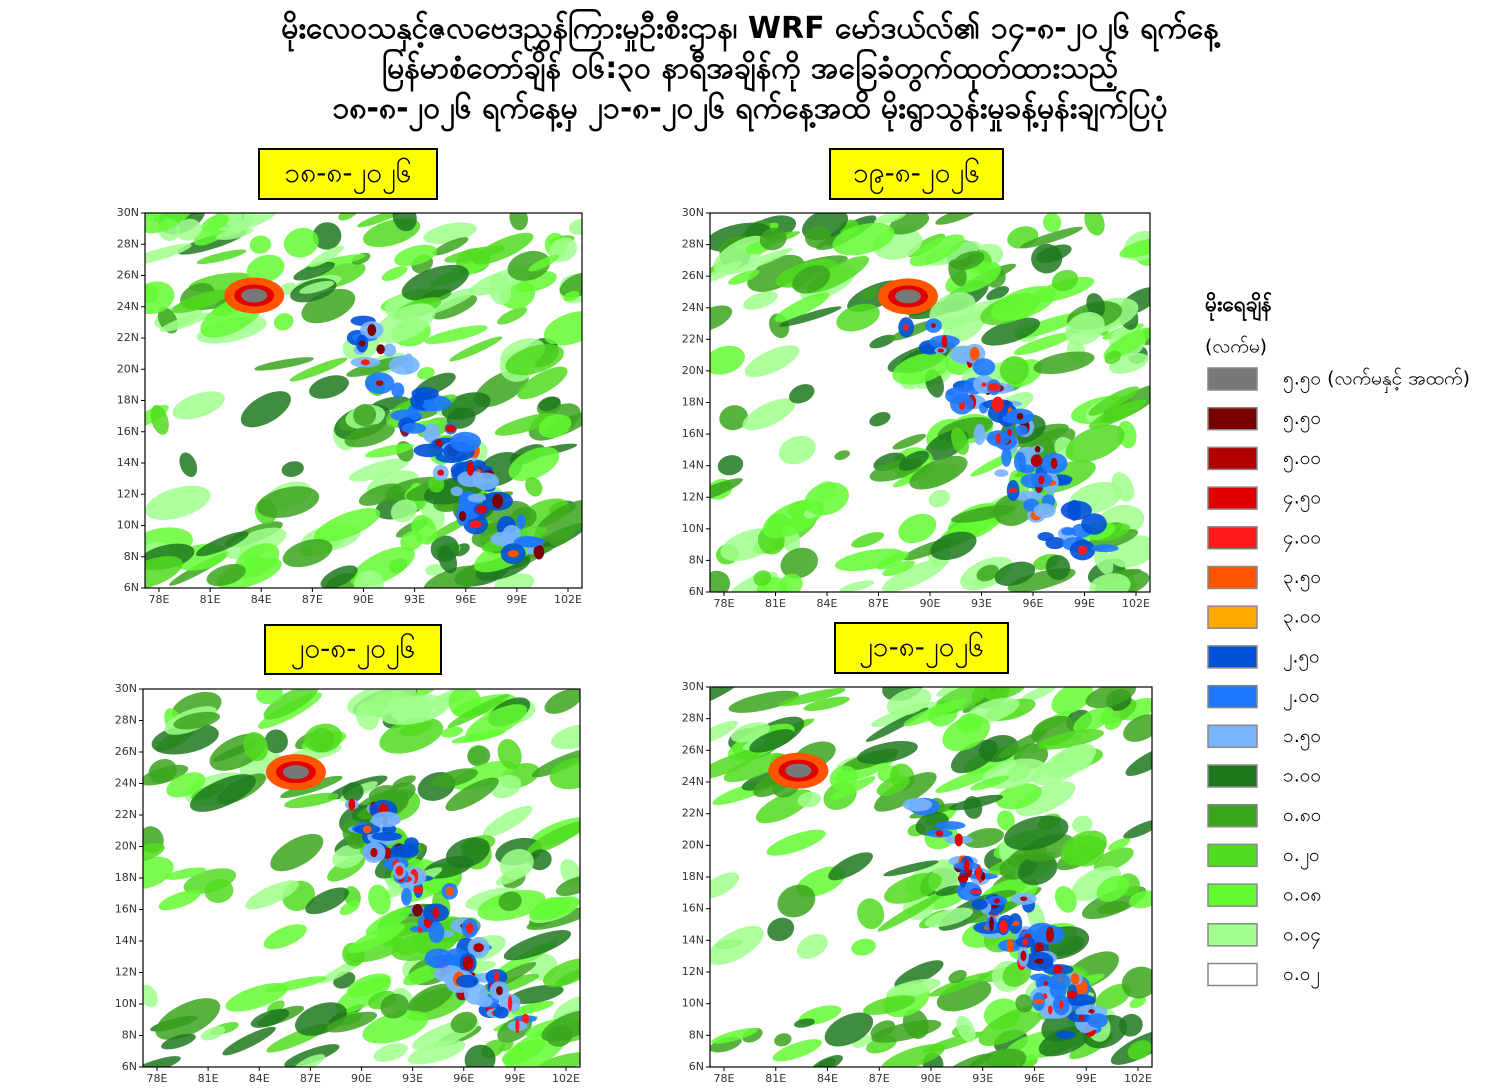 The image size is (1500, 1091). I want to click on legend-label: ၂.၀၀, so click(1301, 698).